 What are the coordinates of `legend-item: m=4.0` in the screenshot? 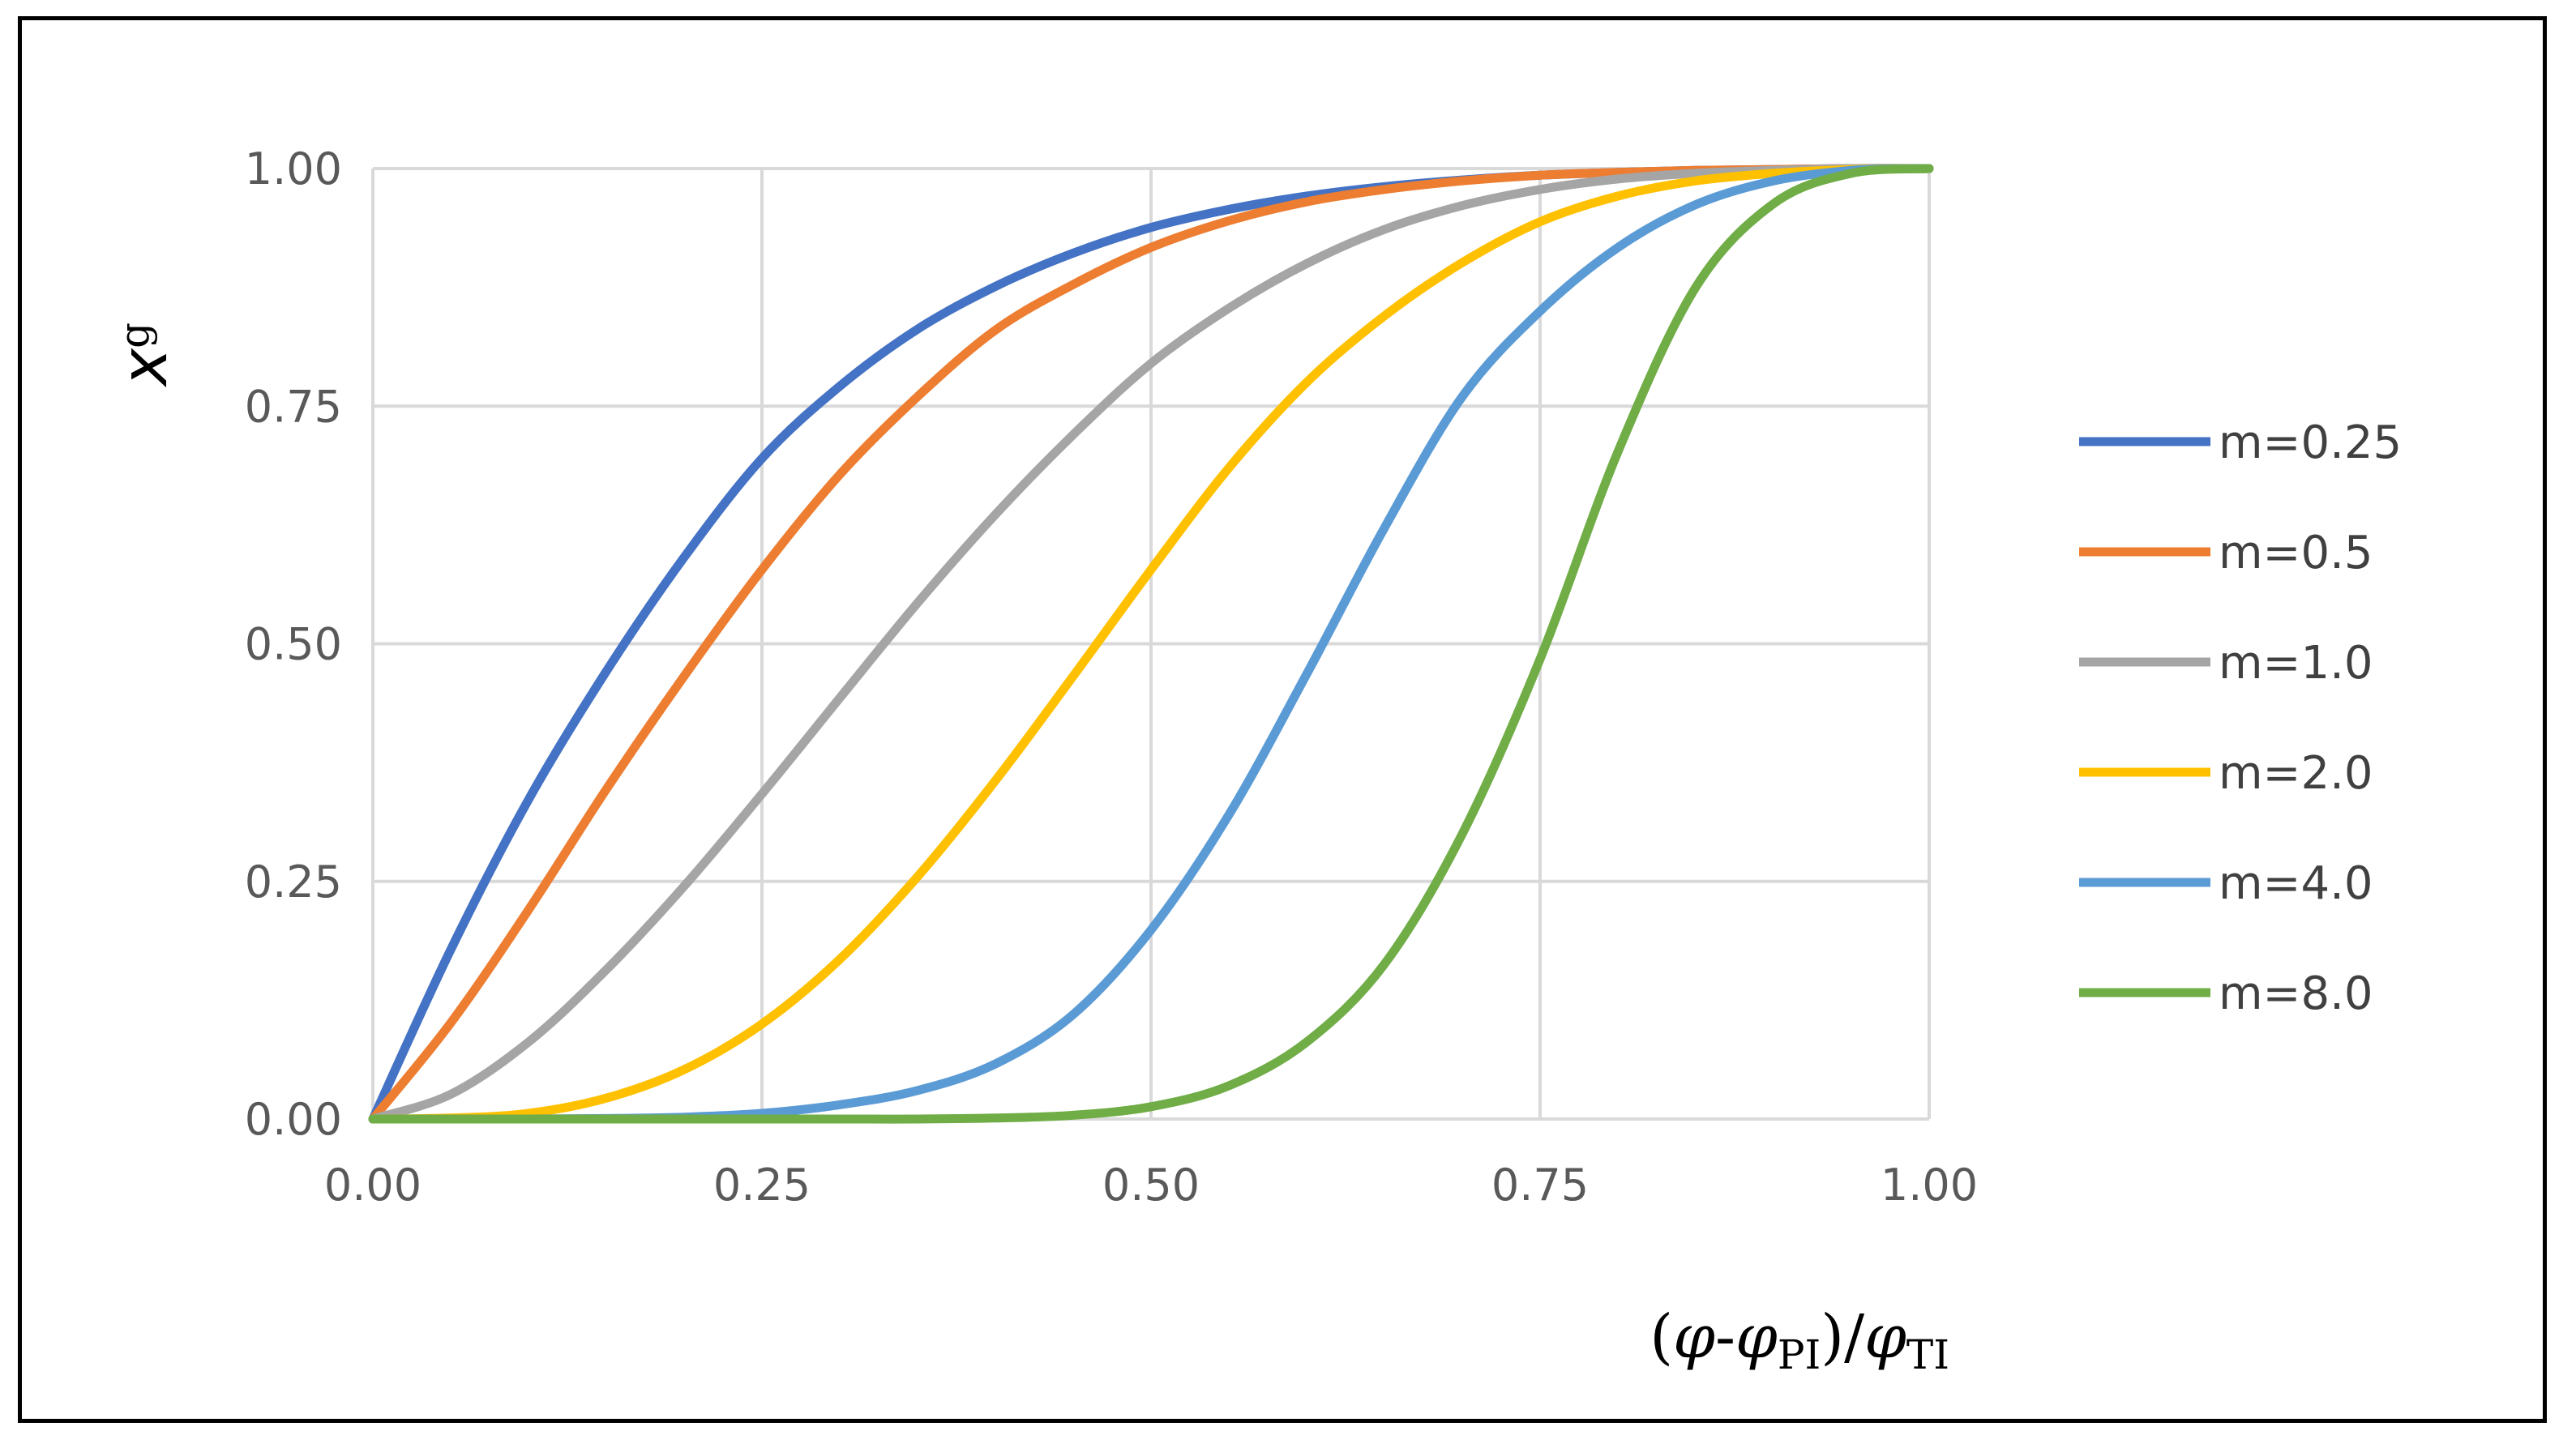 It's located at (2226, 883).